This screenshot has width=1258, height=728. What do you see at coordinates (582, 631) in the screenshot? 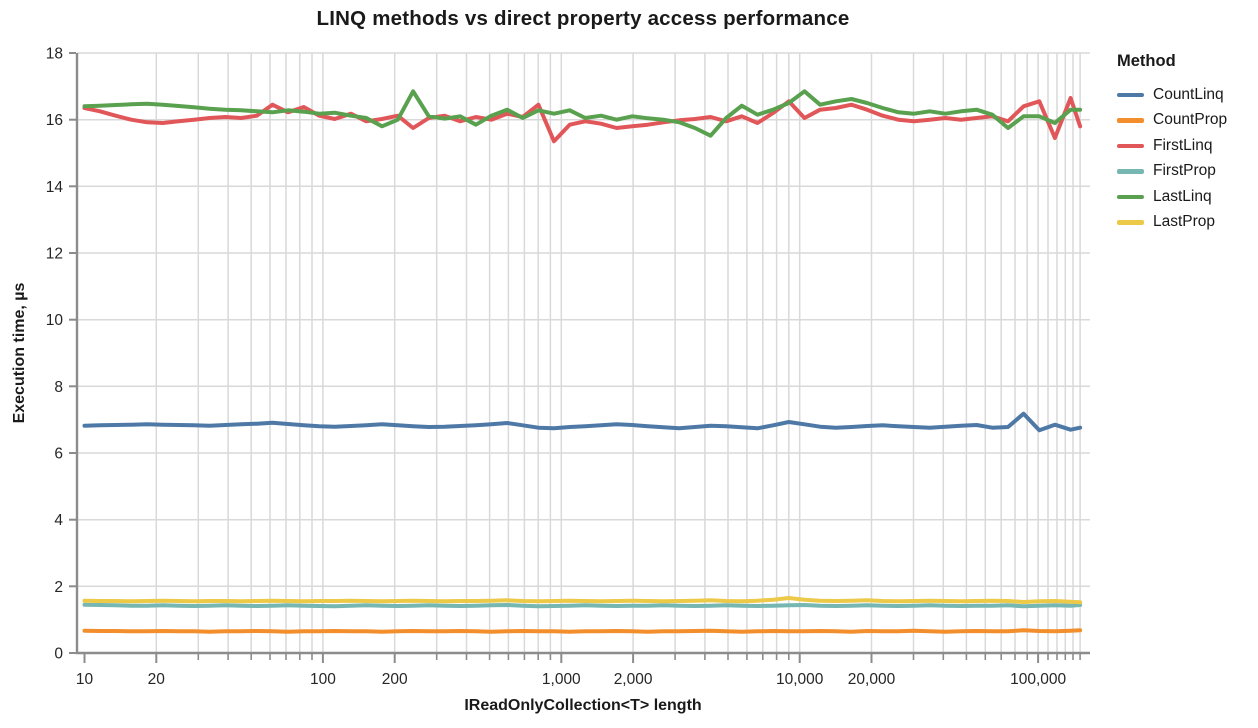
I see `series-line-countprop` at bounding box center [582, 631].